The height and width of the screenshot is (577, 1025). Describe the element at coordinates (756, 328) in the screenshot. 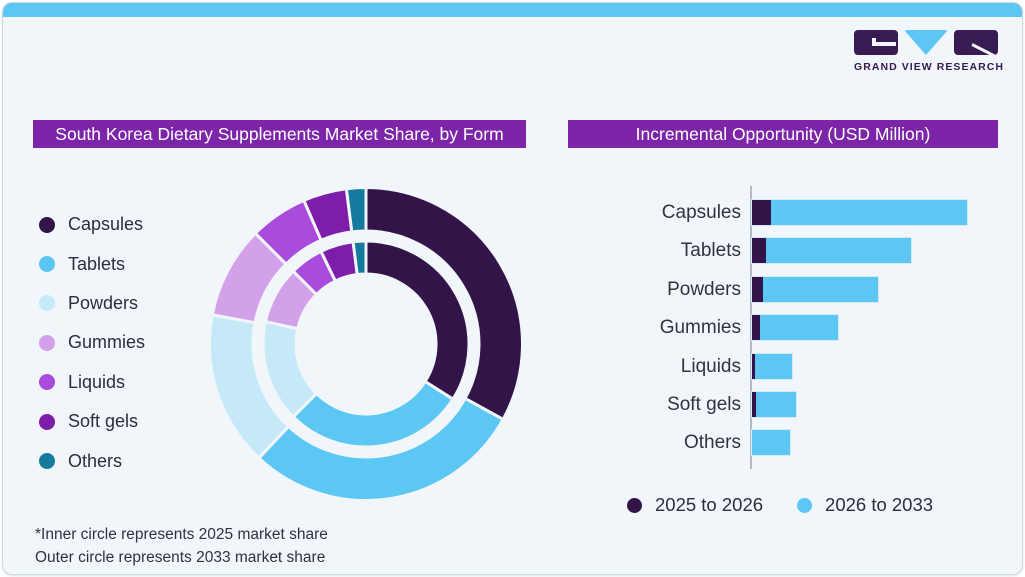

I see `bar-segment-2025-to-2026-gummies` at that location.